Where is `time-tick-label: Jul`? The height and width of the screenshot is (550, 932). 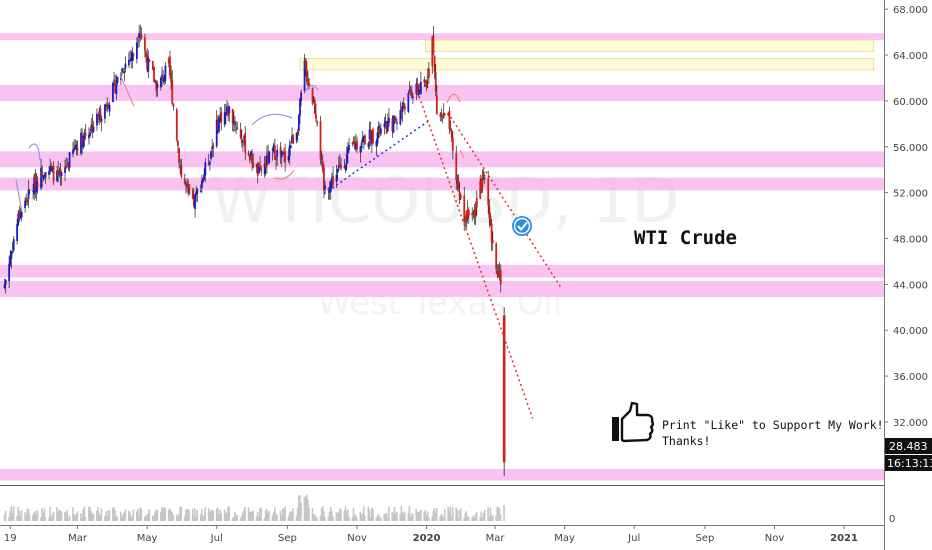
time-tick-label: Jul is located at coordinates (633, 538).